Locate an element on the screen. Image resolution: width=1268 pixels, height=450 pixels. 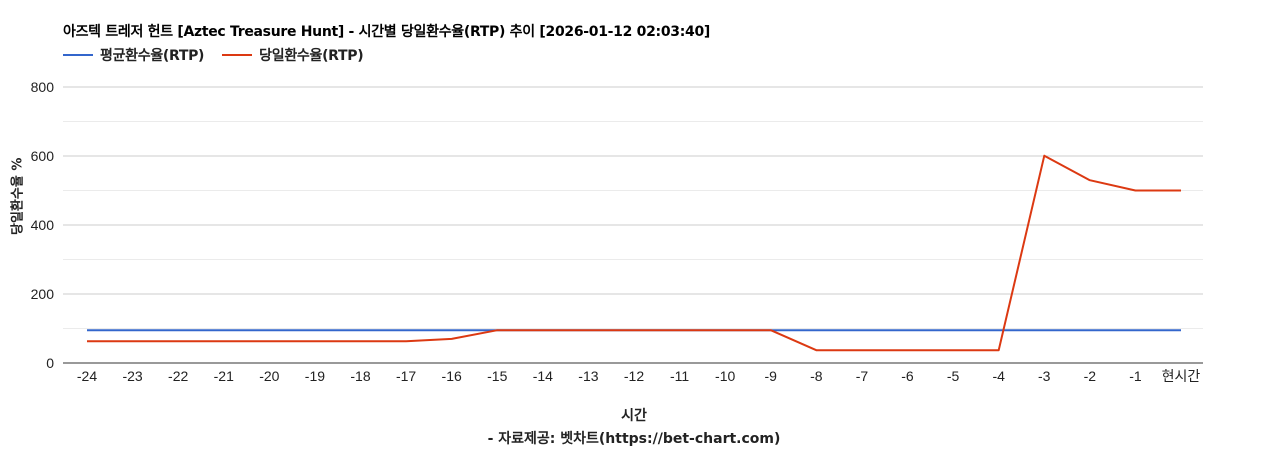
chart-legend: 평균환수율(RTP) 당일환수율(RTP) is located at coordinates (222, 55).